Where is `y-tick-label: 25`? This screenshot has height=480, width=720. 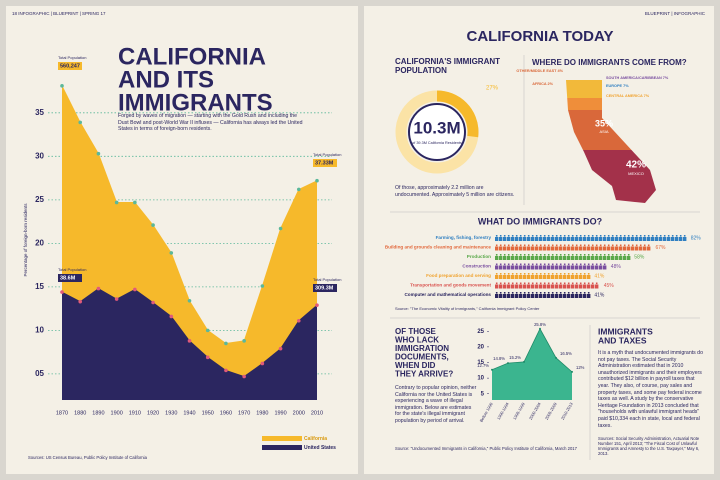
y-tick-label: 25 is located at coordinates (480, 332).